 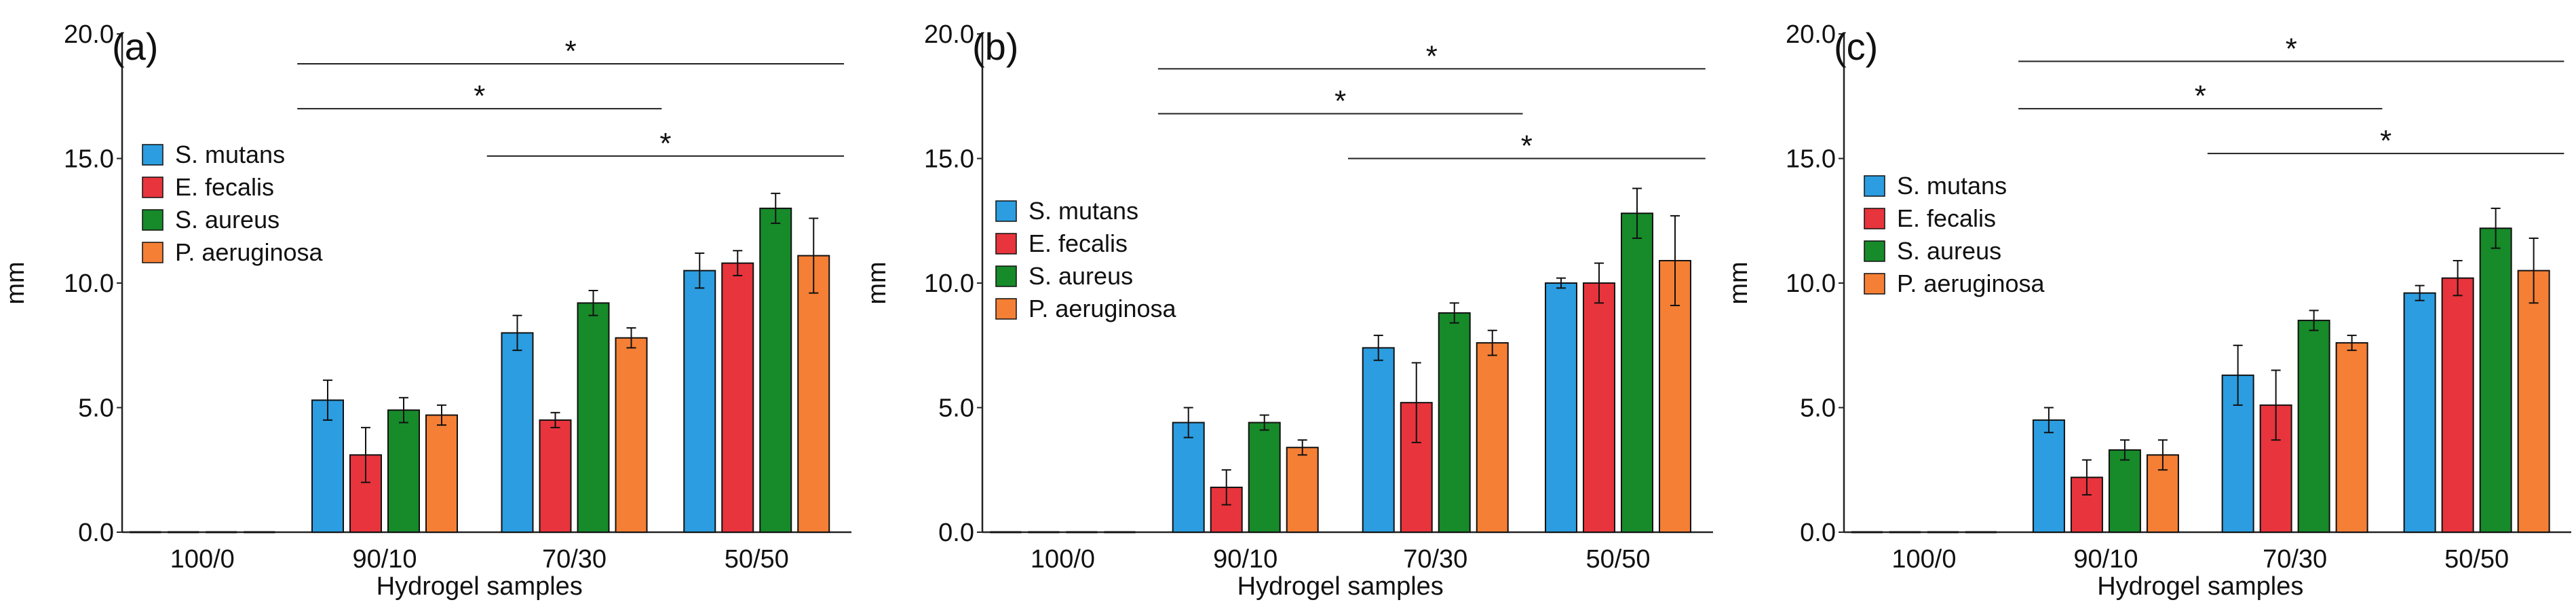 What do you see at coordinates (135, 46) in the screenshot?
I see `panel-a-panel-label: (a)` at bounding box center [135, 46].